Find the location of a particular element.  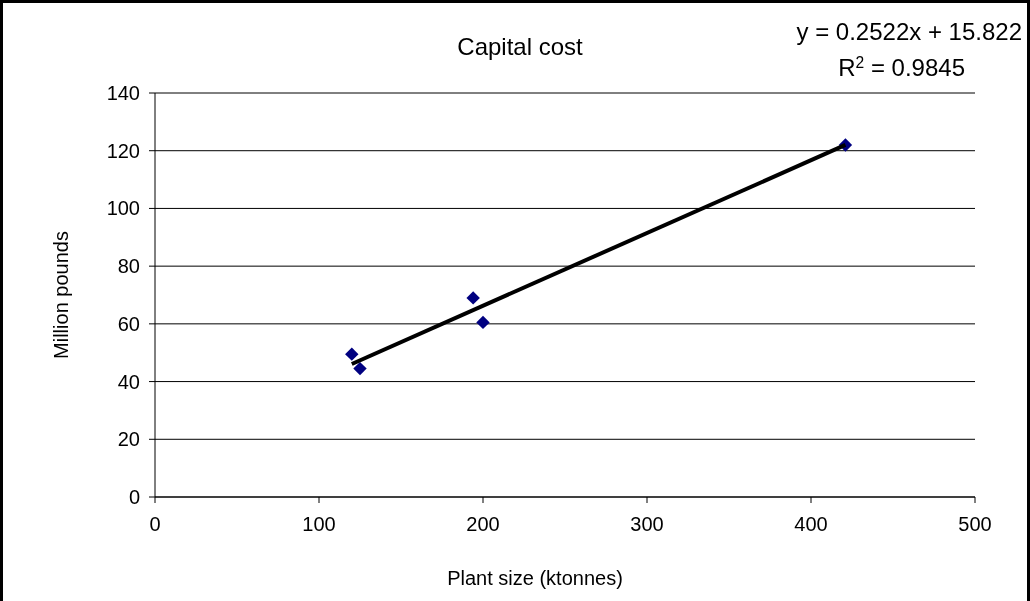

y-tick-label: 100 is located at coordinates (123, 208).